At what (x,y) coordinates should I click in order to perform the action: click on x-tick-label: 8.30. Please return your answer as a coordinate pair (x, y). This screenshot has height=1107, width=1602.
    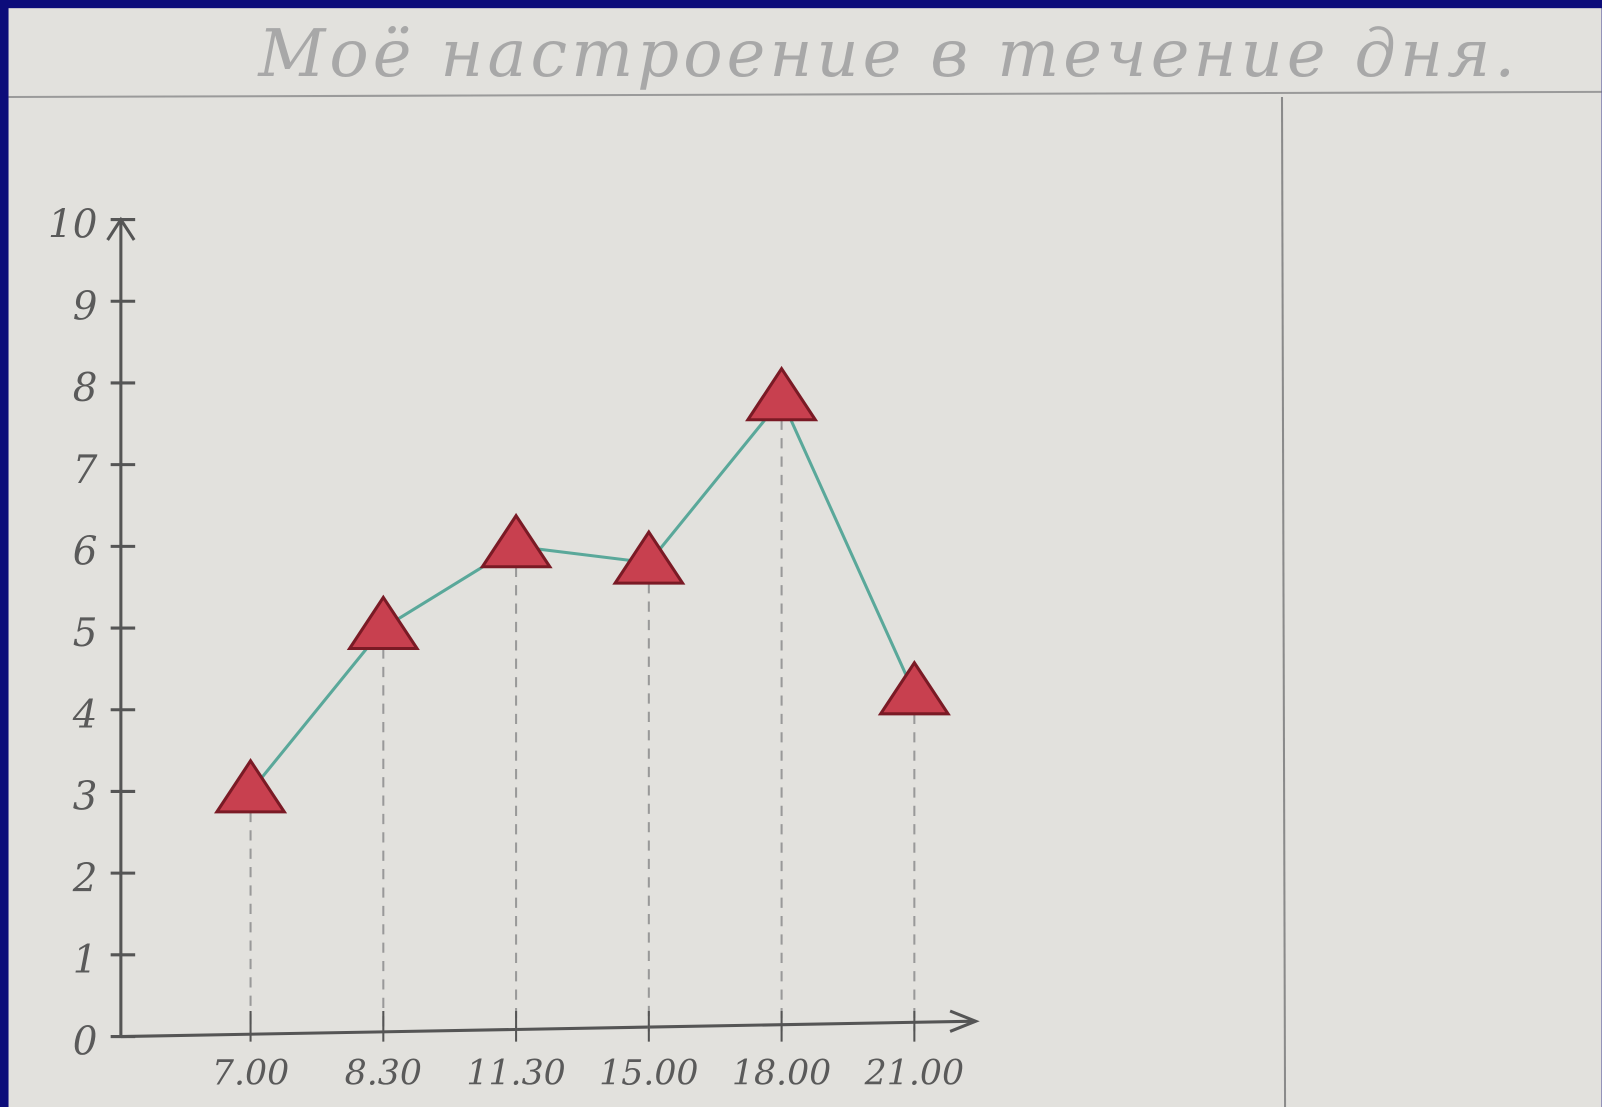
    Looking at the image, I should click on (383, 1073).